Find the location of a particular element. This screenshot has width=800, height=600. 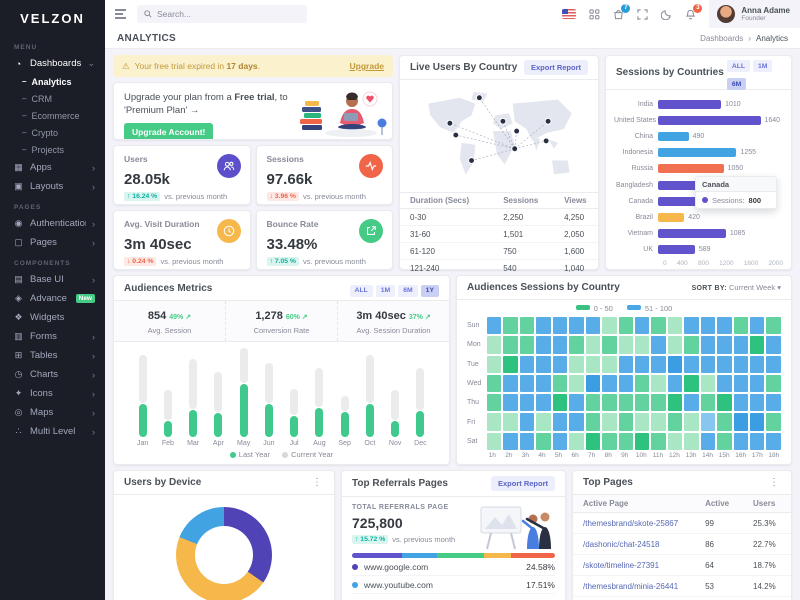

sidebar-item-multi-level: ∴ Multi Level › is located at coordinates (52, 431).